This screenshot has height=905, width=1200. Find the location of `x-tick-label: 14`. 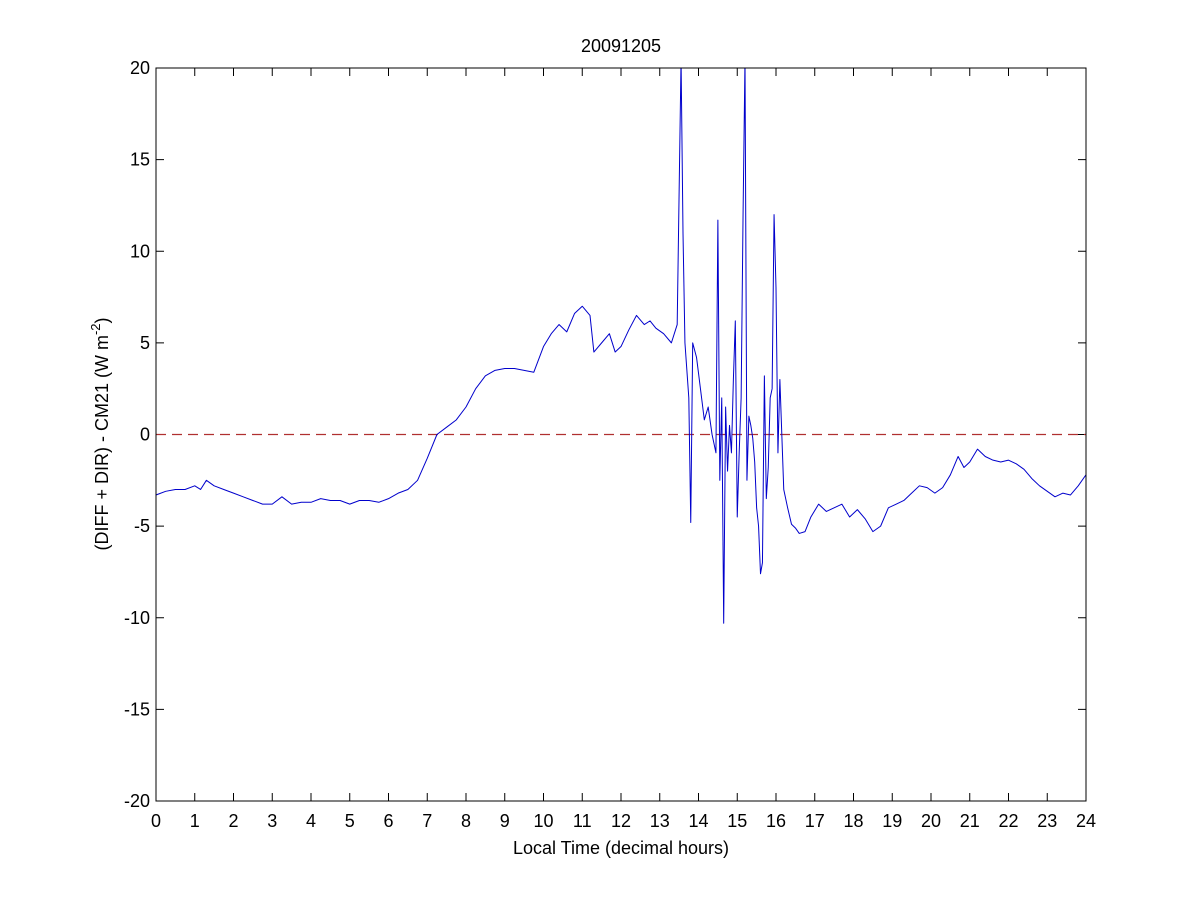

x-tick-label: 14 is located at coordinates (698, 821).